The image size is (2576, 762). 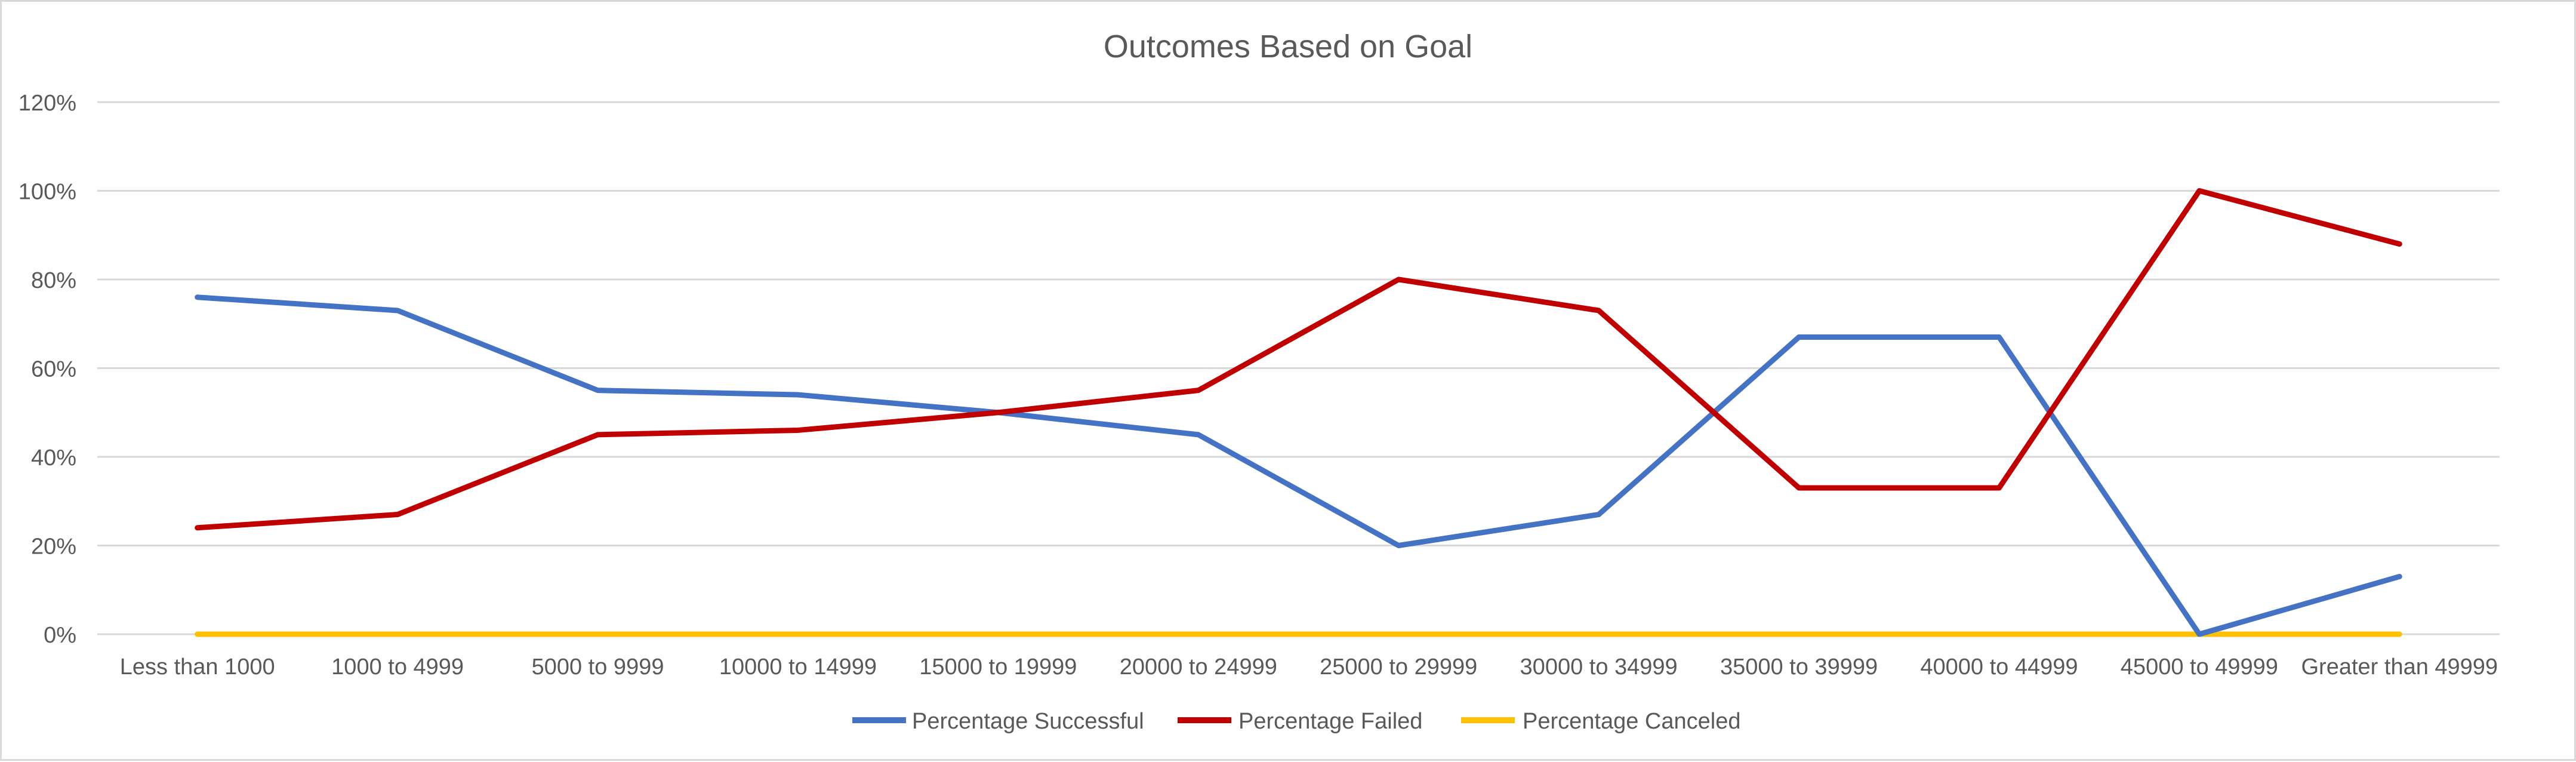 I want to click on y-tick-label: 60%, so click(x=53, y=369).